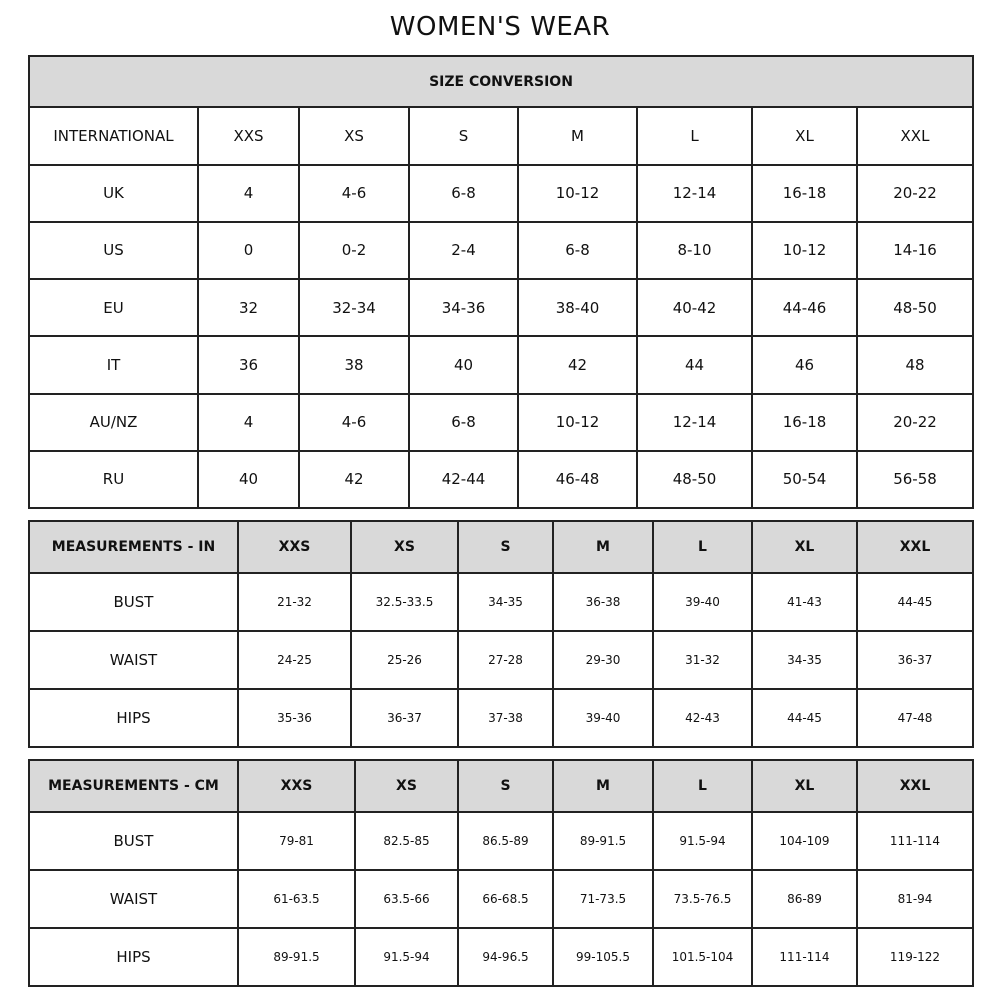 This screenshot has width=1000, height=1000. What do you see at coordinates (505, 899) in the screenshot?
I see `table-cell: 66-68.5` at bounding box center [505, 899].